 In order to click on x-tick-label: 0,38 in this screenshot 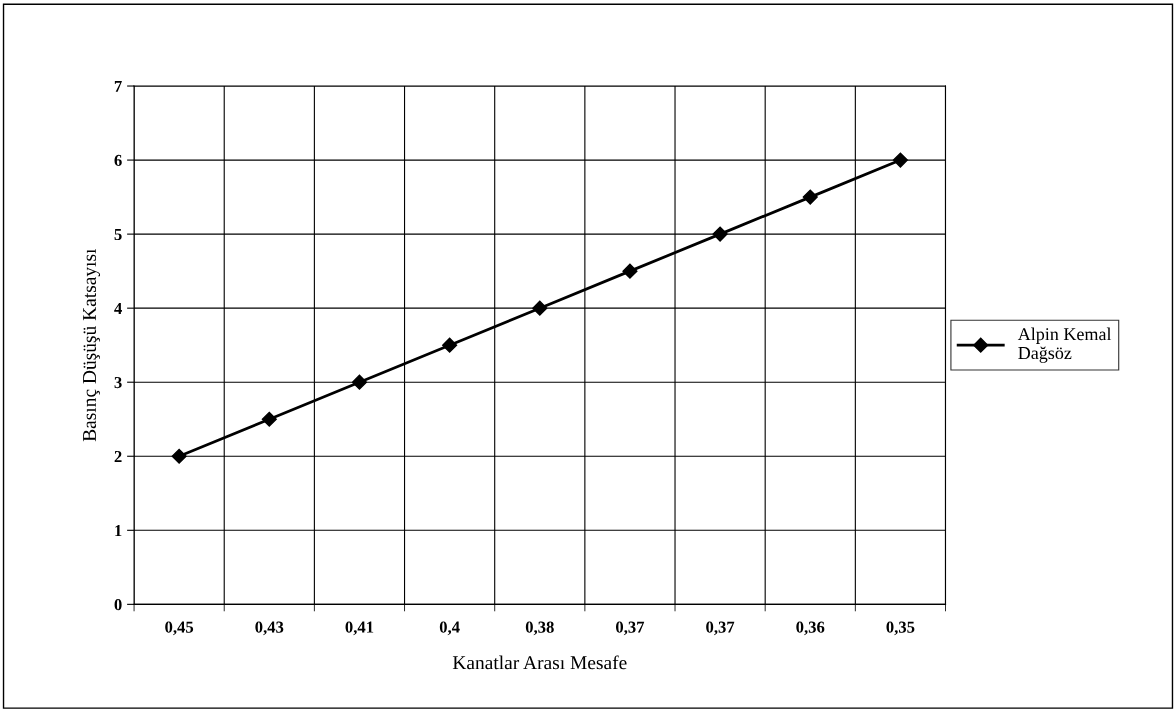, I will do `click(539, 628)`.